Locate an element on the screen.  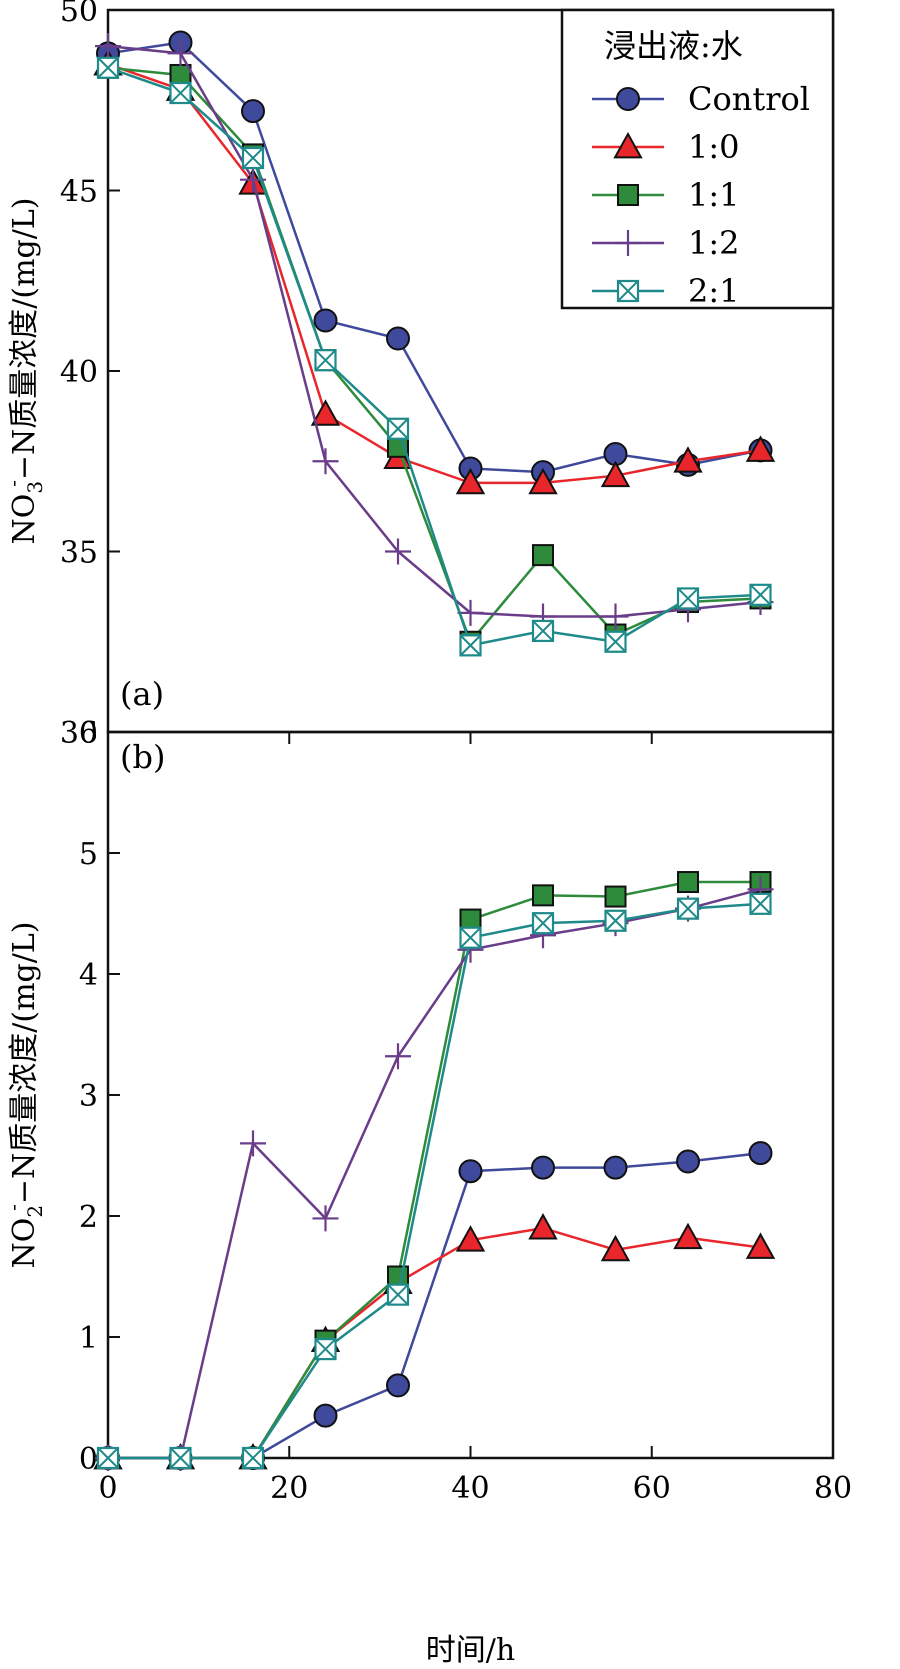
legend-label: 1:1 is located at coordinates (714, 195).